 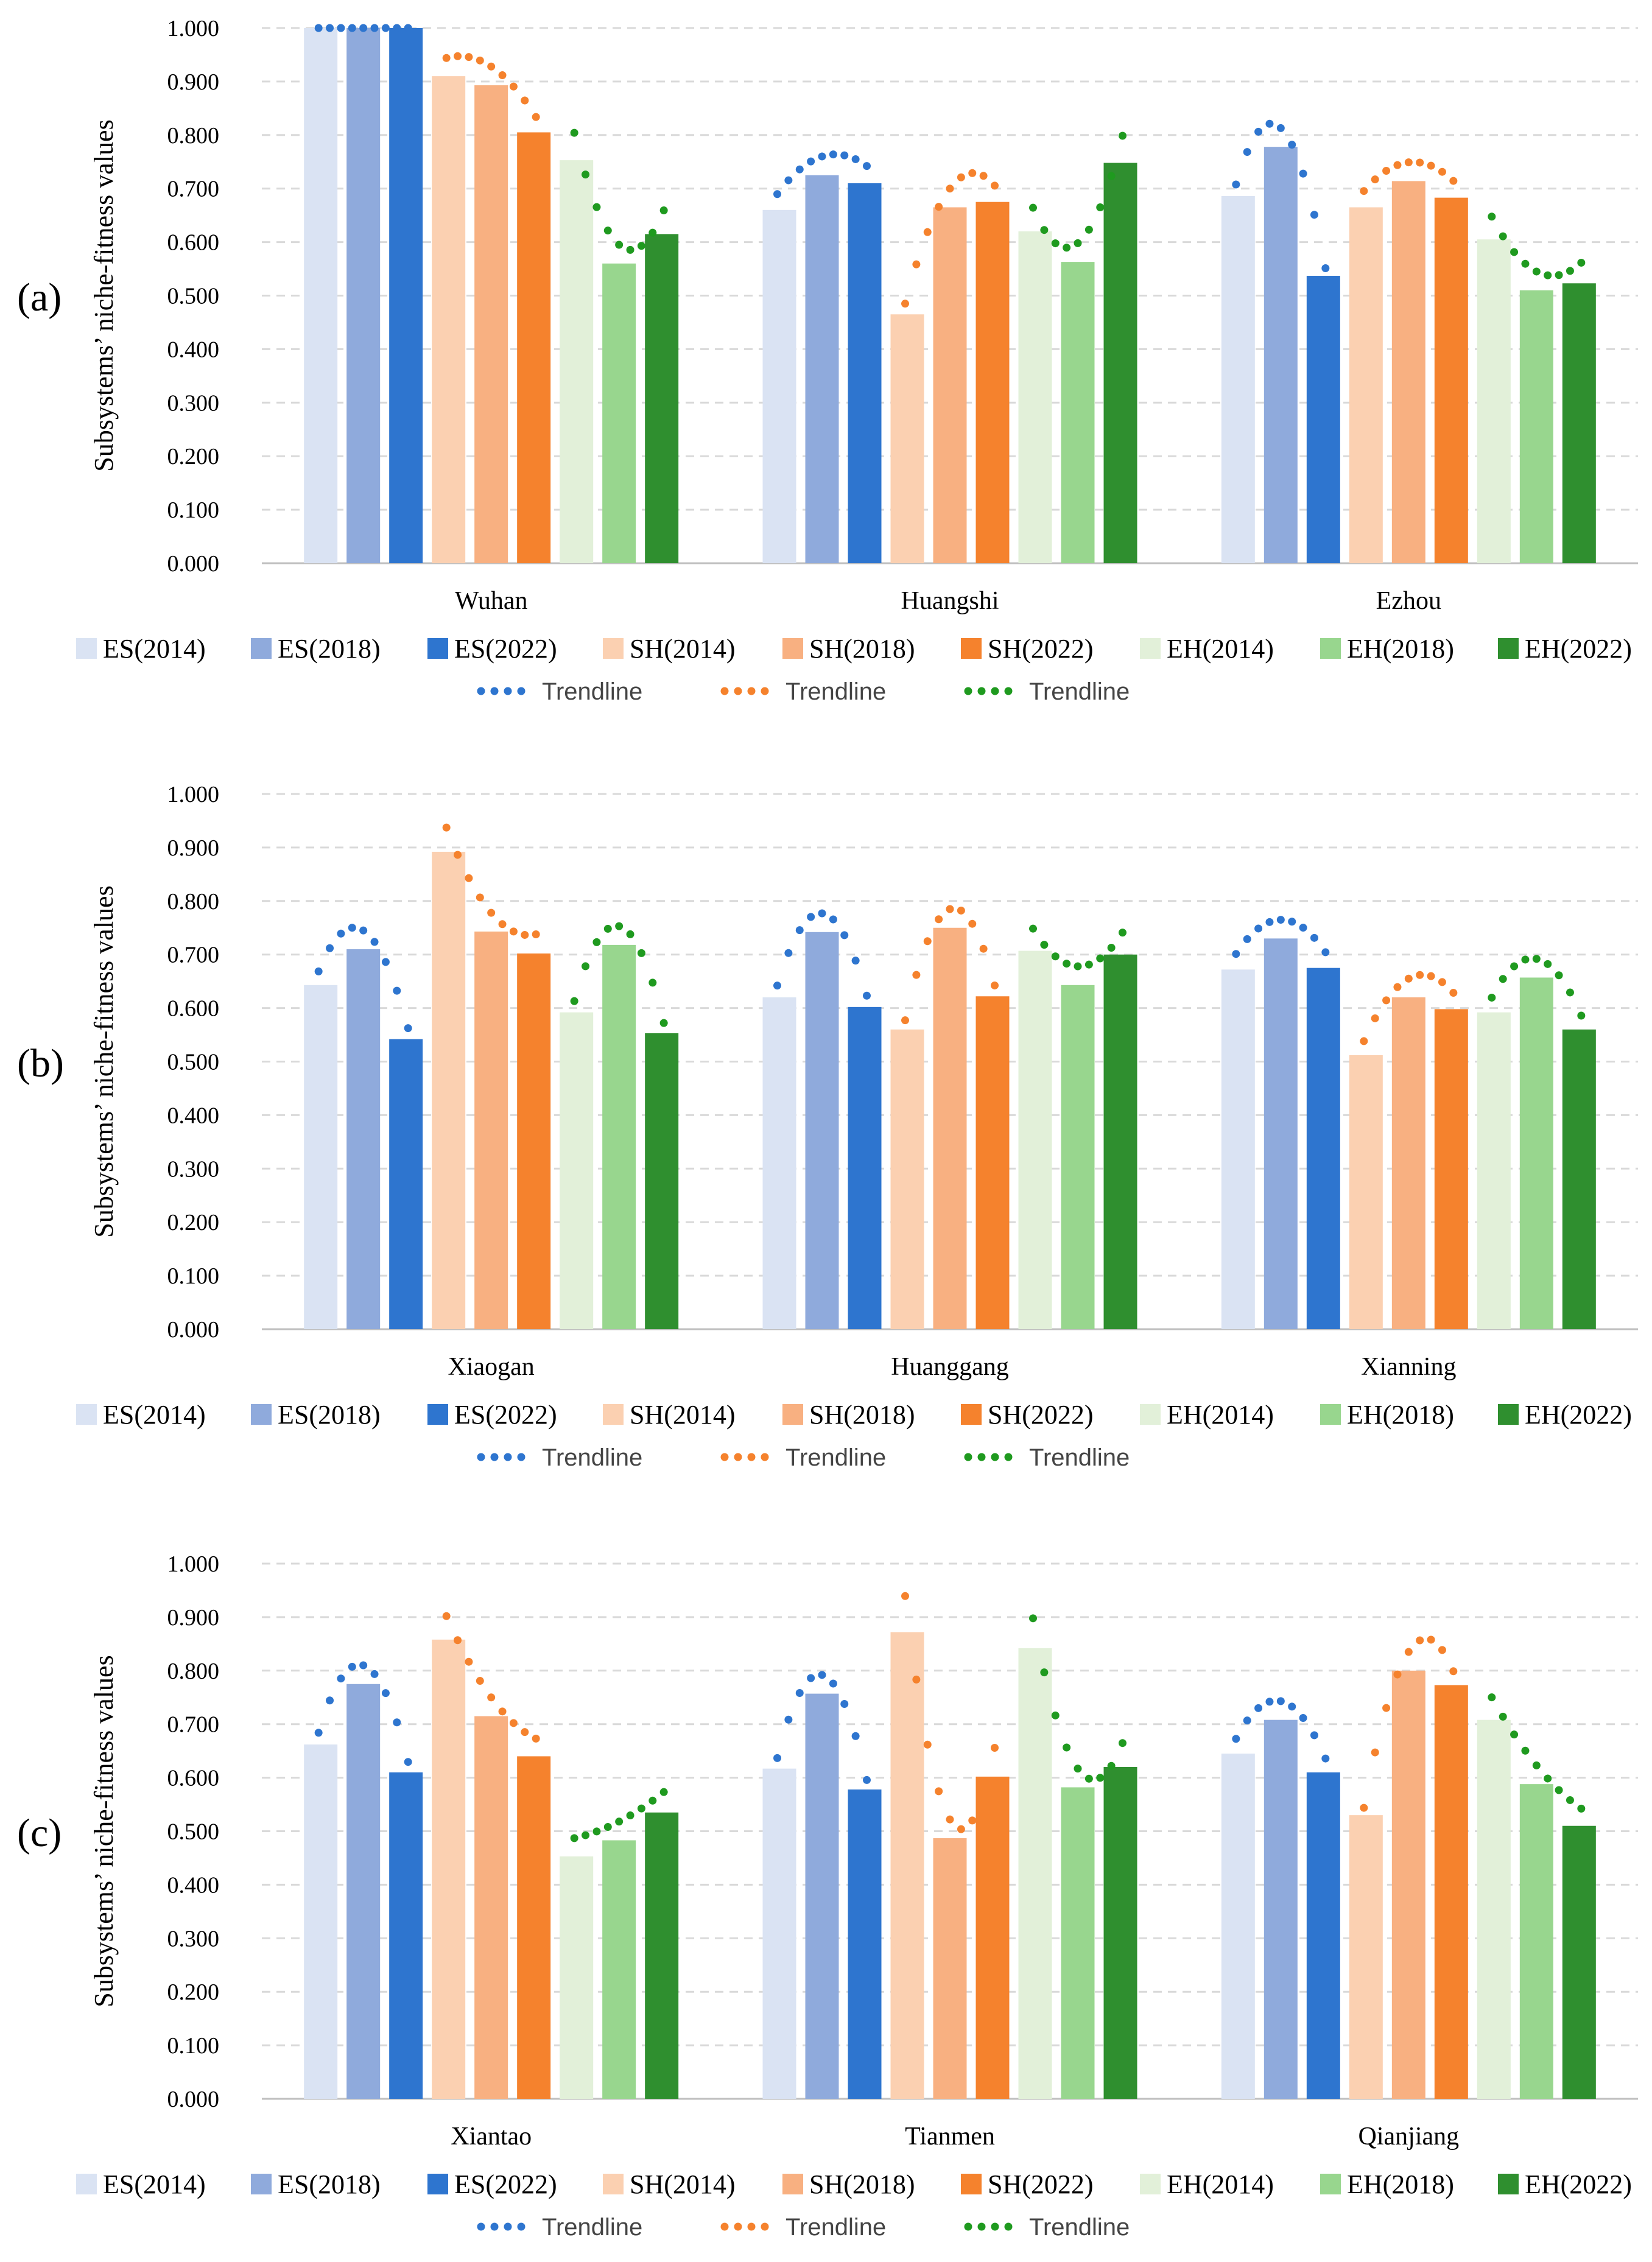 I want to click on bar-sh2018-huanggang, so click(x=950, y=1128).